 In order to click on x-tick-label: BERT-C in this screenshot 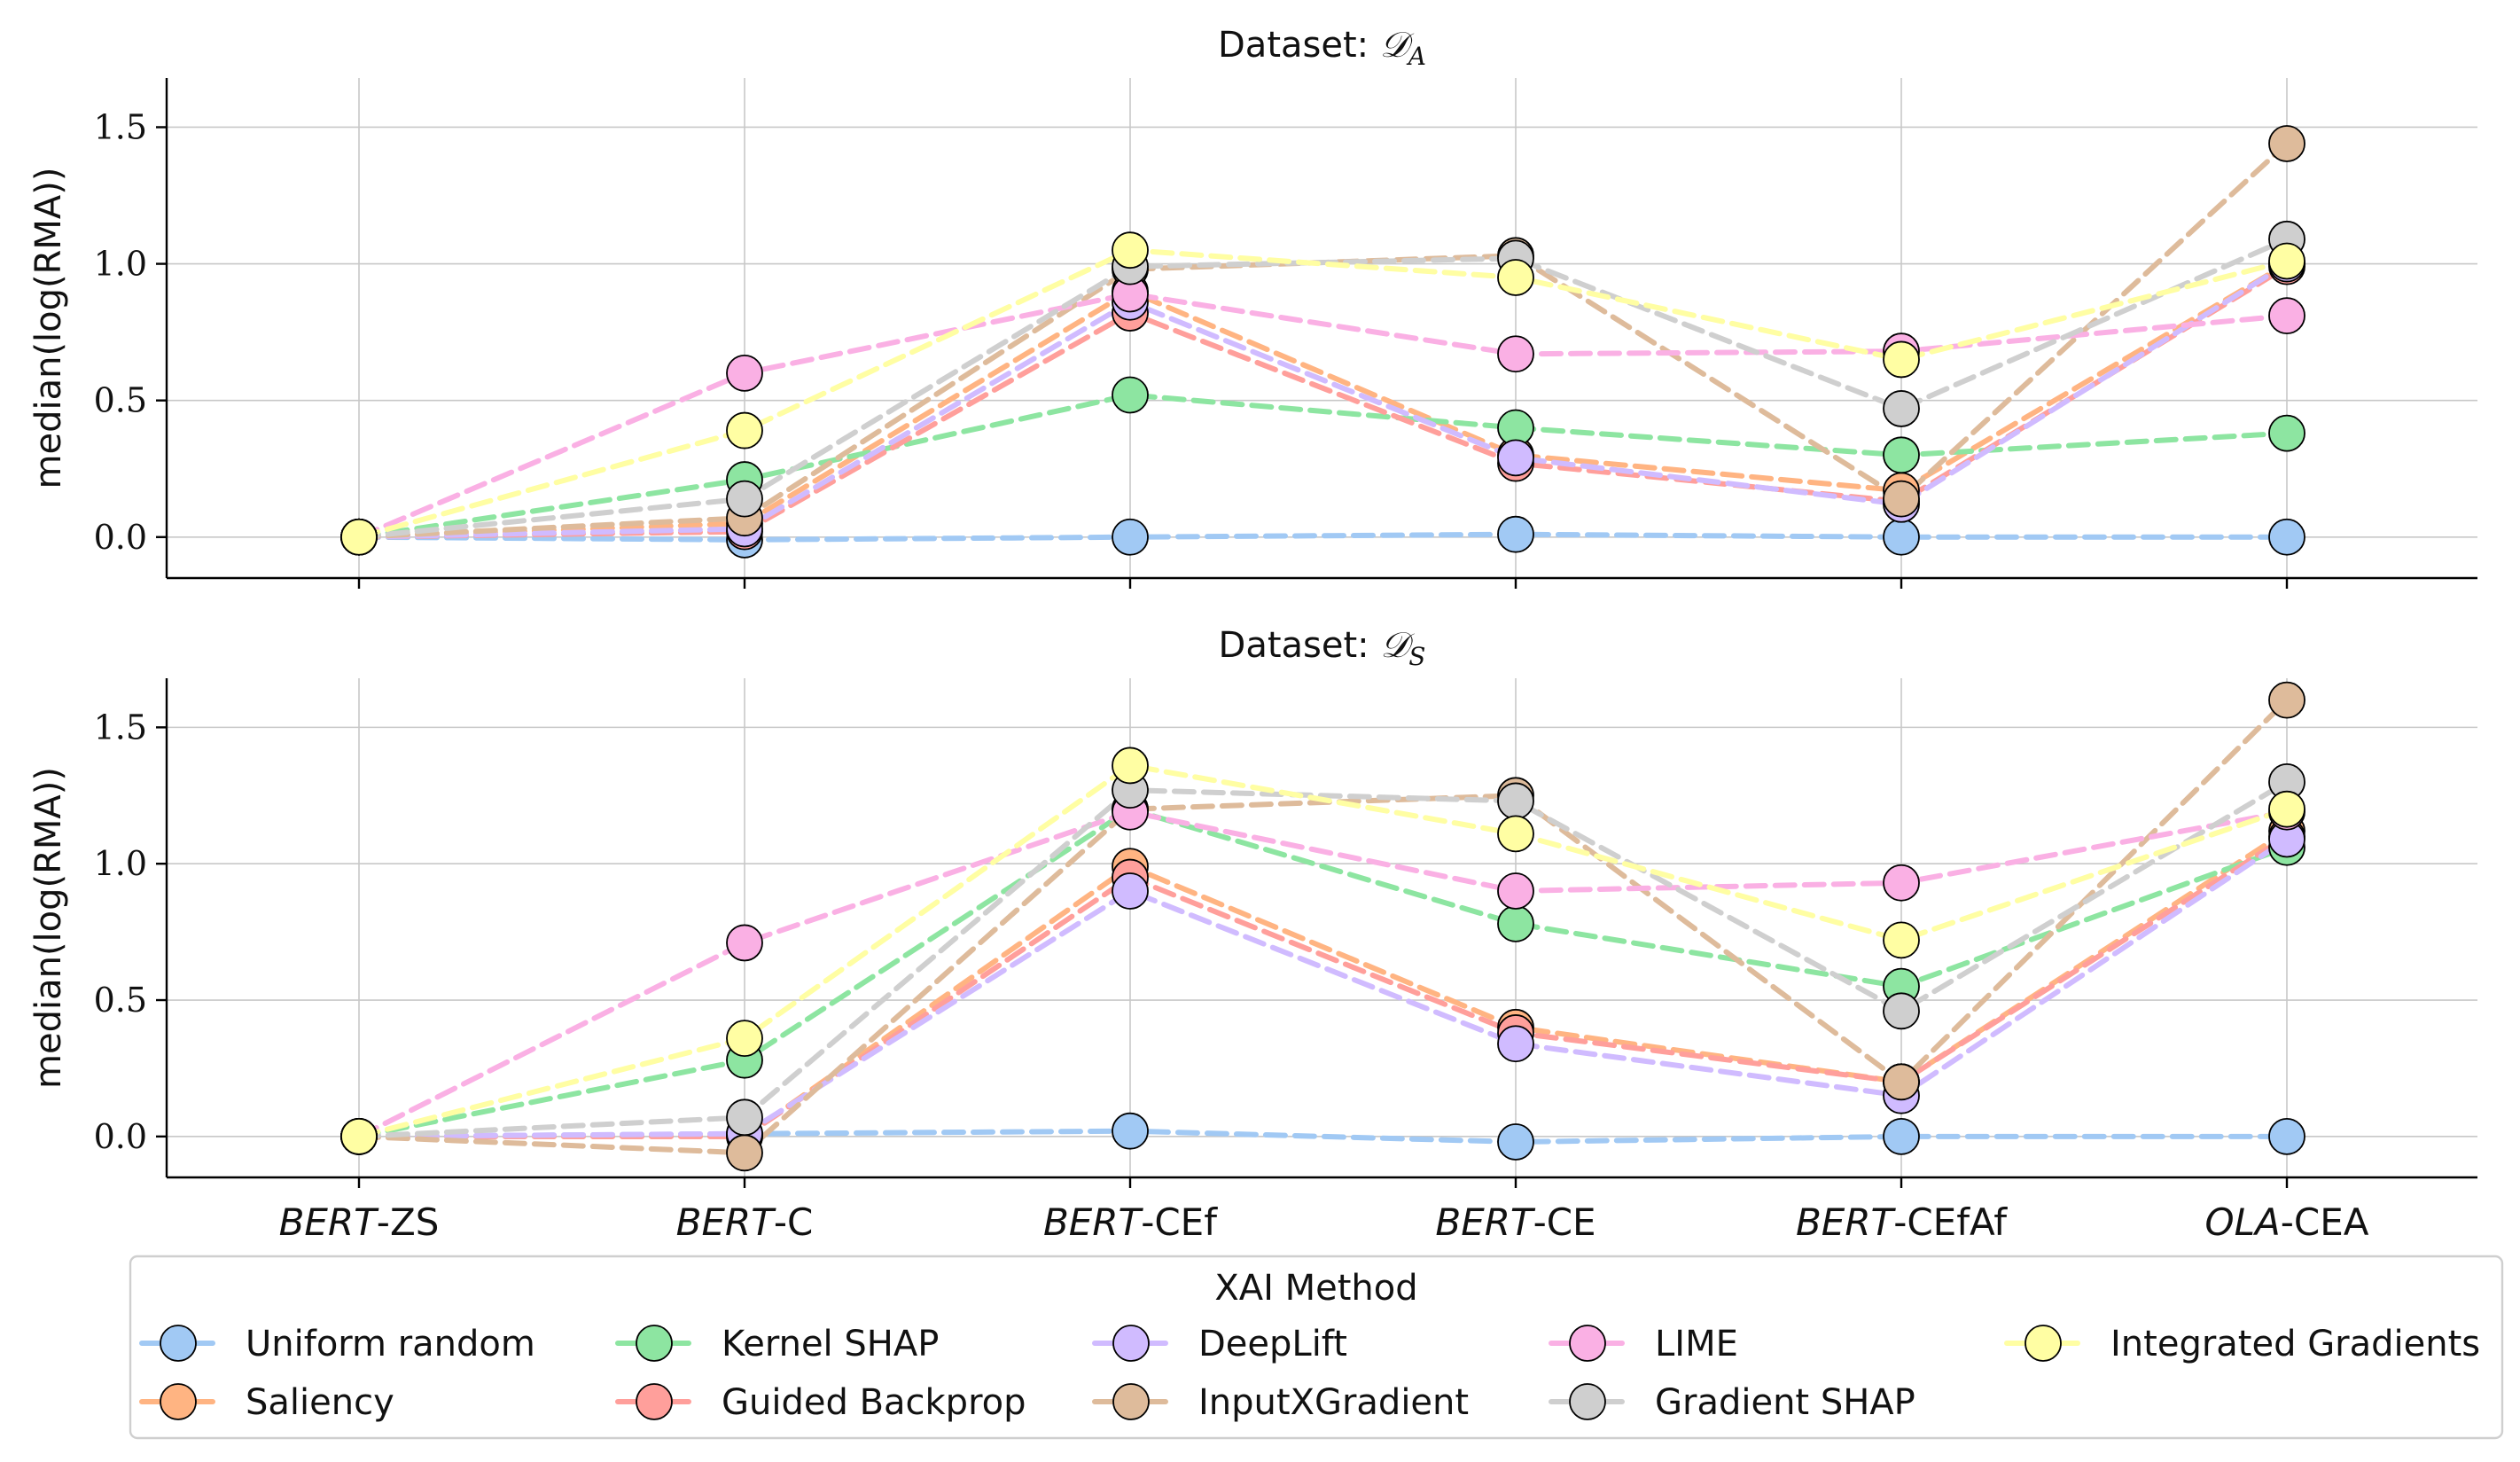, I will do `click(745, 1222)`.